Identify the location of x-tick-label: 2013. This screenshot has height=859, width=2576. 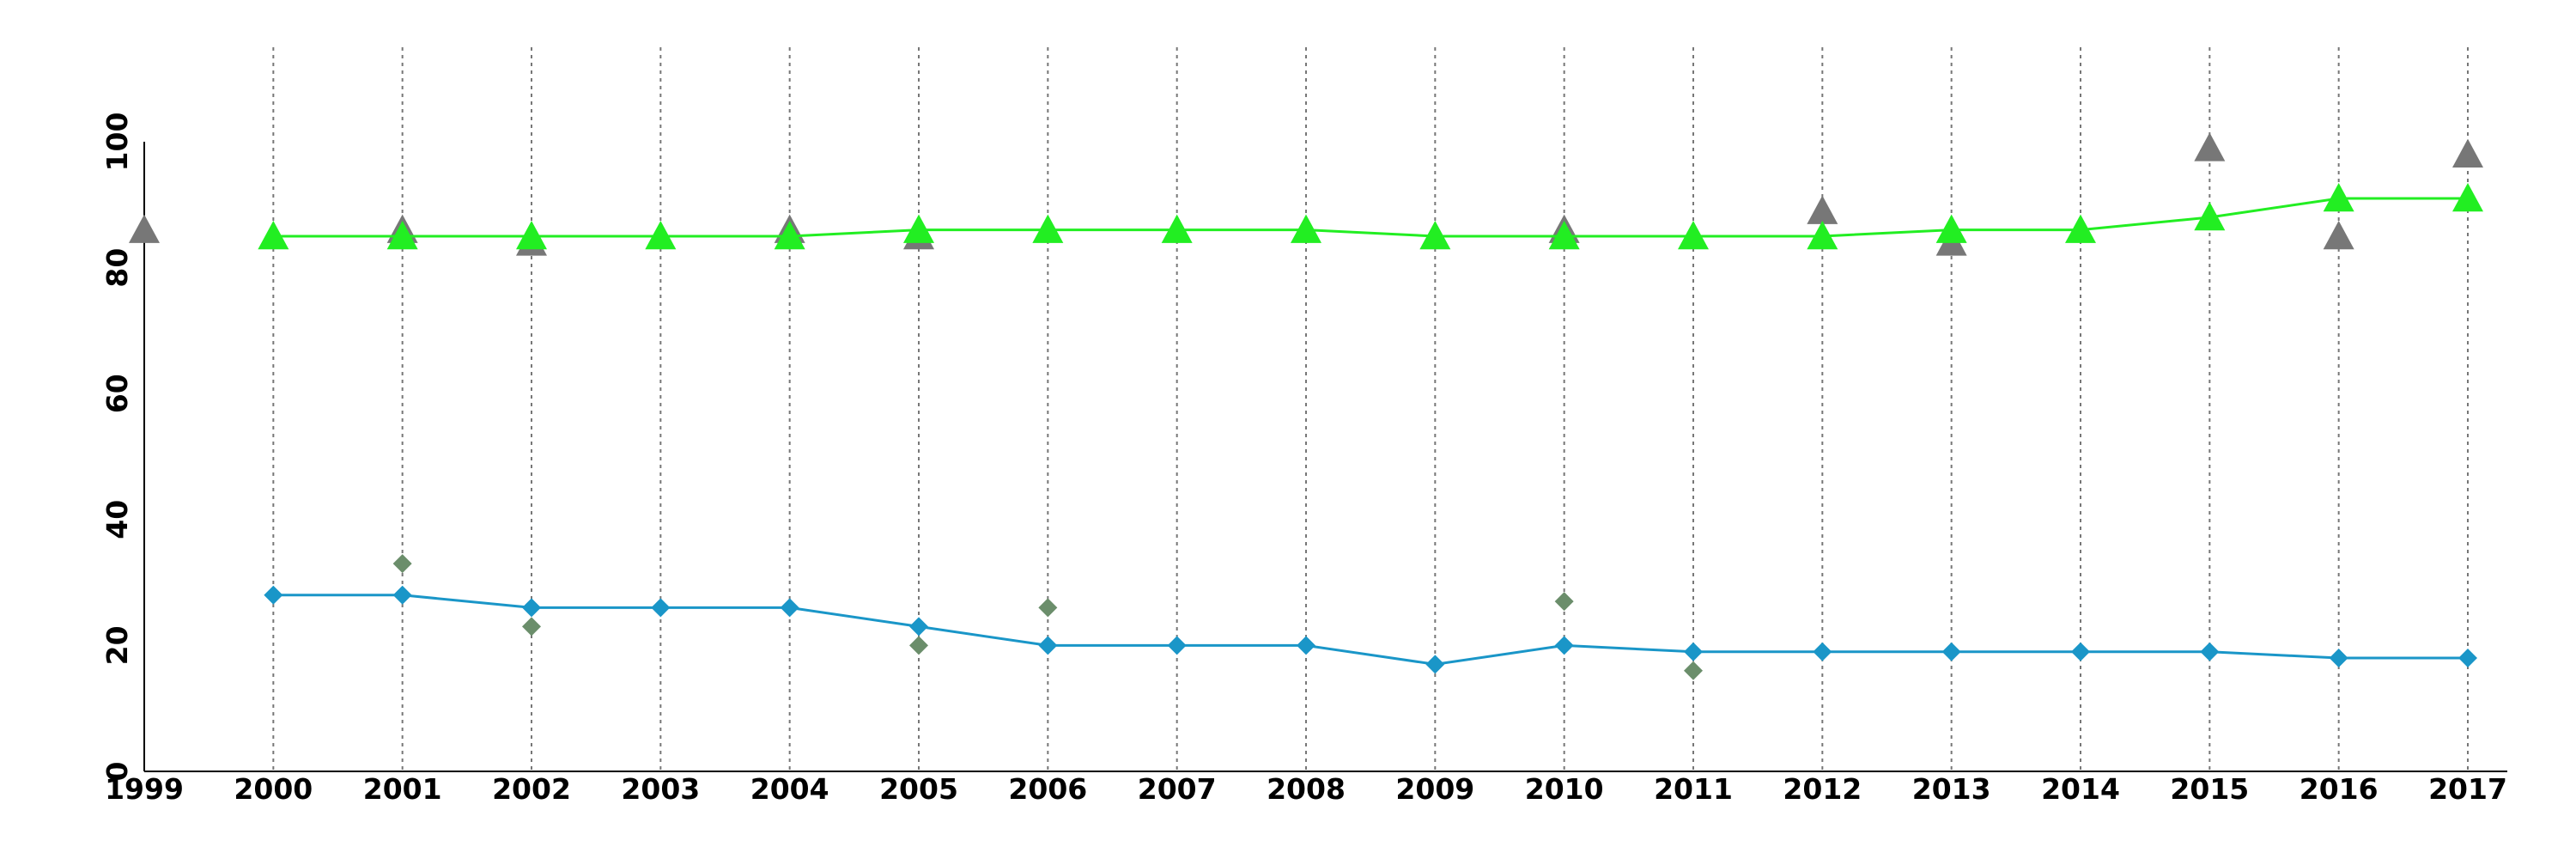
(1952, 789).